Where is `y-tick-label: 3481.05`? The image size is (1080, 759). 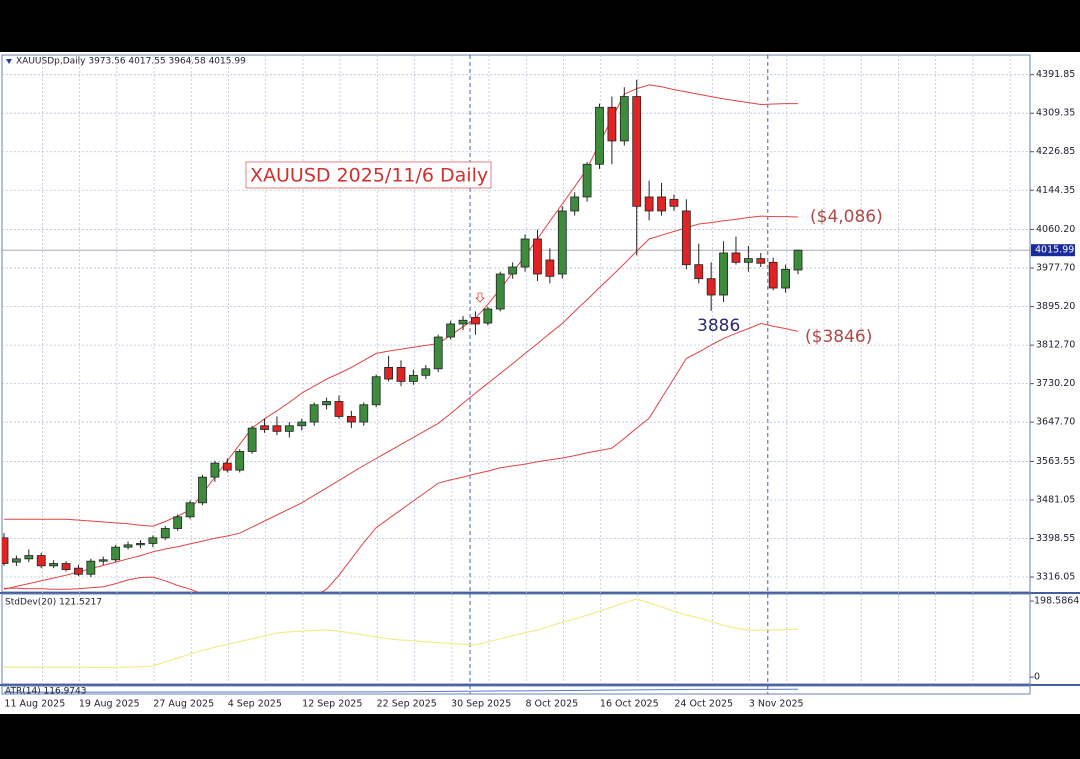
y-tick-label: 3481.05 is located at coordinates (1055, 499).